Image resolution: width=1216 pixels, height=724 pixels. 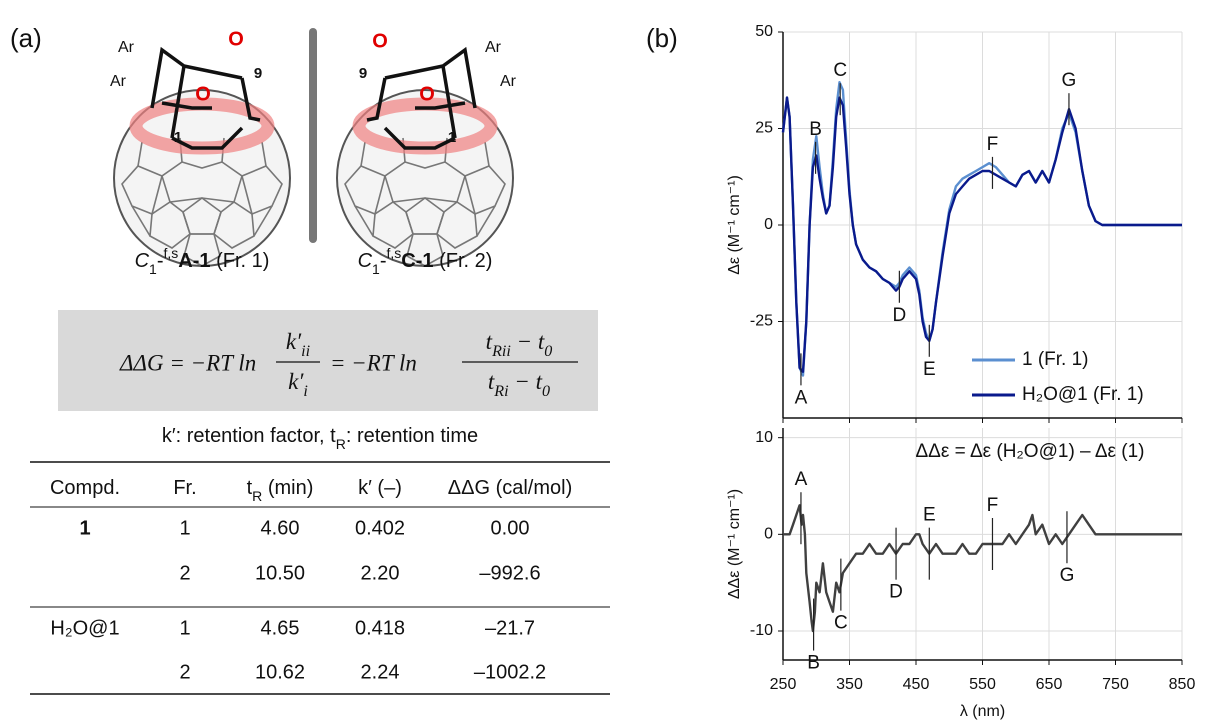 I want to click on annotation-label: D, so click(x=896, y=592).